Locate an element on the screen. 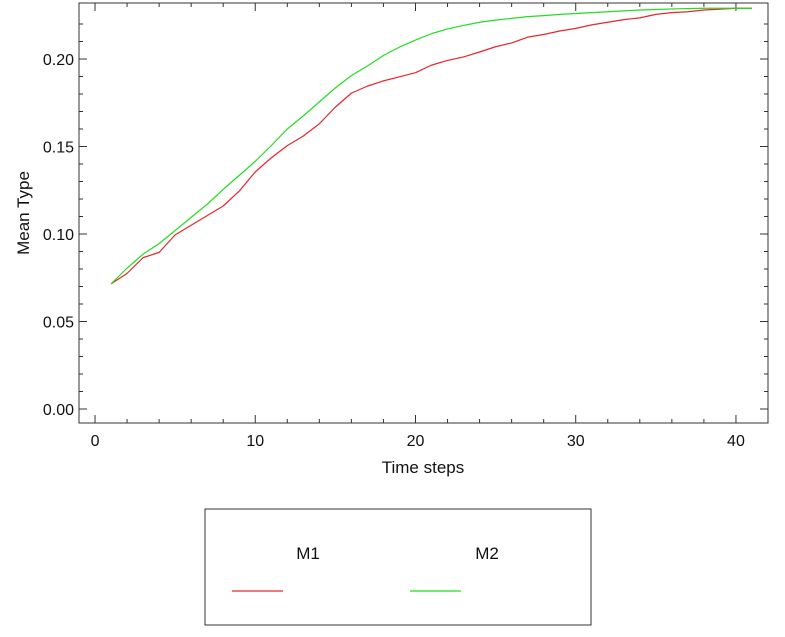 Image resolution: width=785 pixels, height=637 pixels. y-axis-title: Mean Type is located at coordinates (23, 213).